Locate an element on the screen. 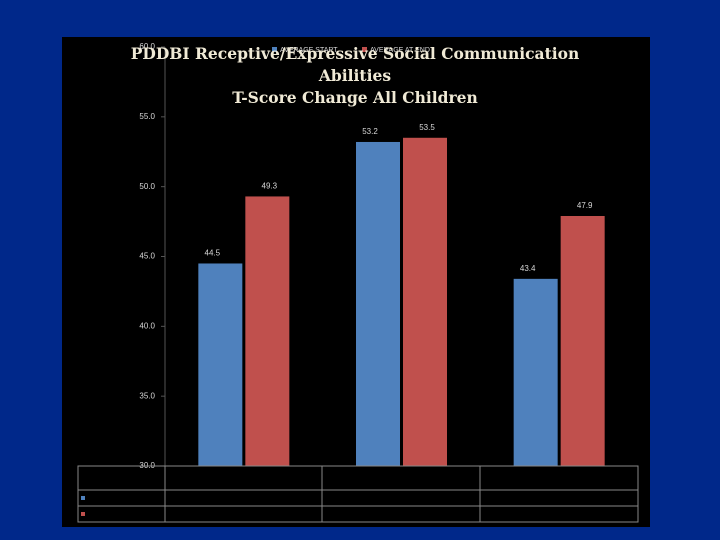  data-label: 49.3 is located at coordinates (270, 186).